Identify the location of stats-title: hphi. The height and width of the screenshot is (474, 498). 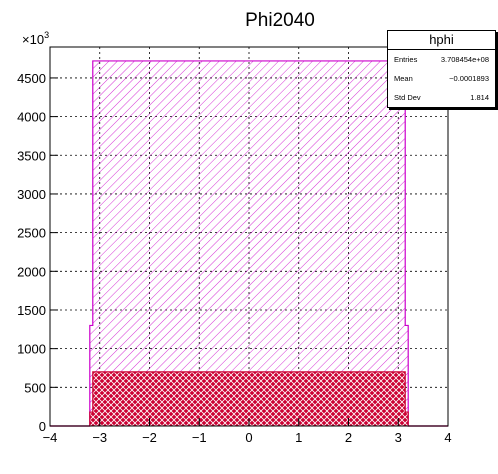
(441, 40).